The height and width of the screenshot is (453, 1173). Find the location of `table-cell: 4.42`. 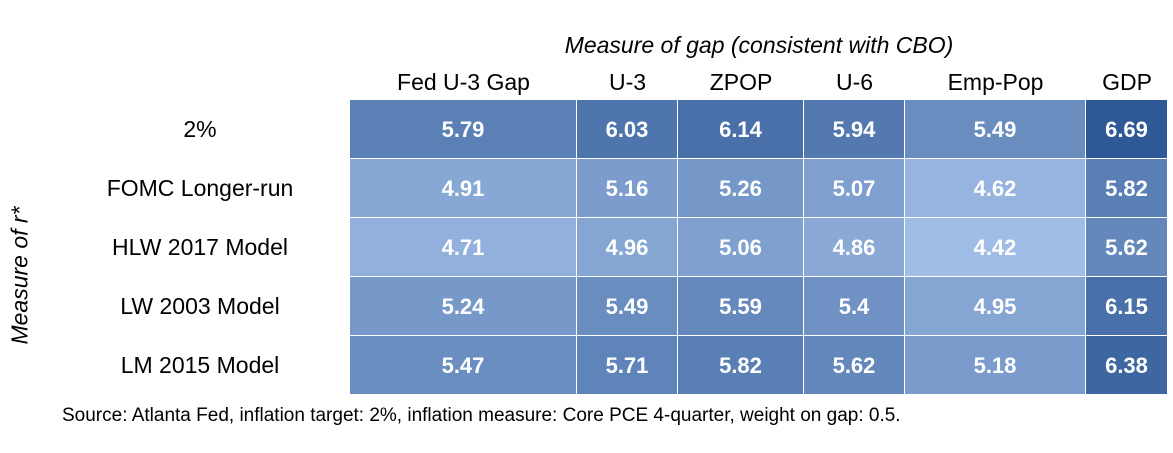

table-cell: 4.42 is located at coordinates (995, 247).